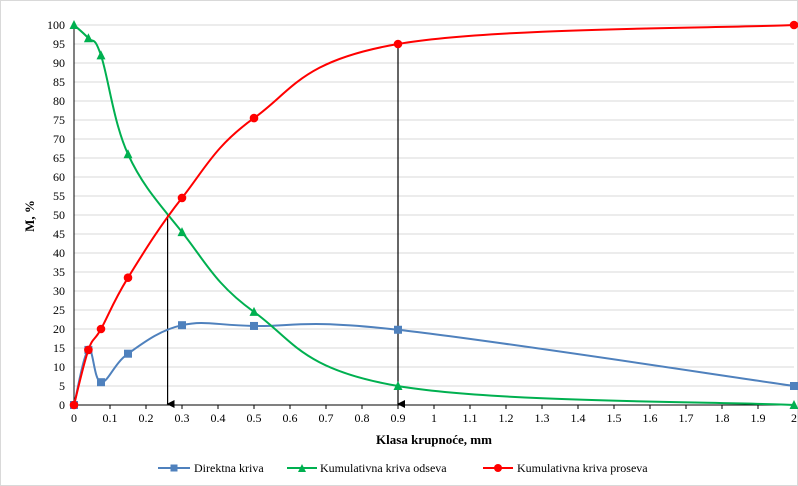 The width and height of the screenshot is (798, 486). I want to click on y-tick-label: 50, so click(59, 215).